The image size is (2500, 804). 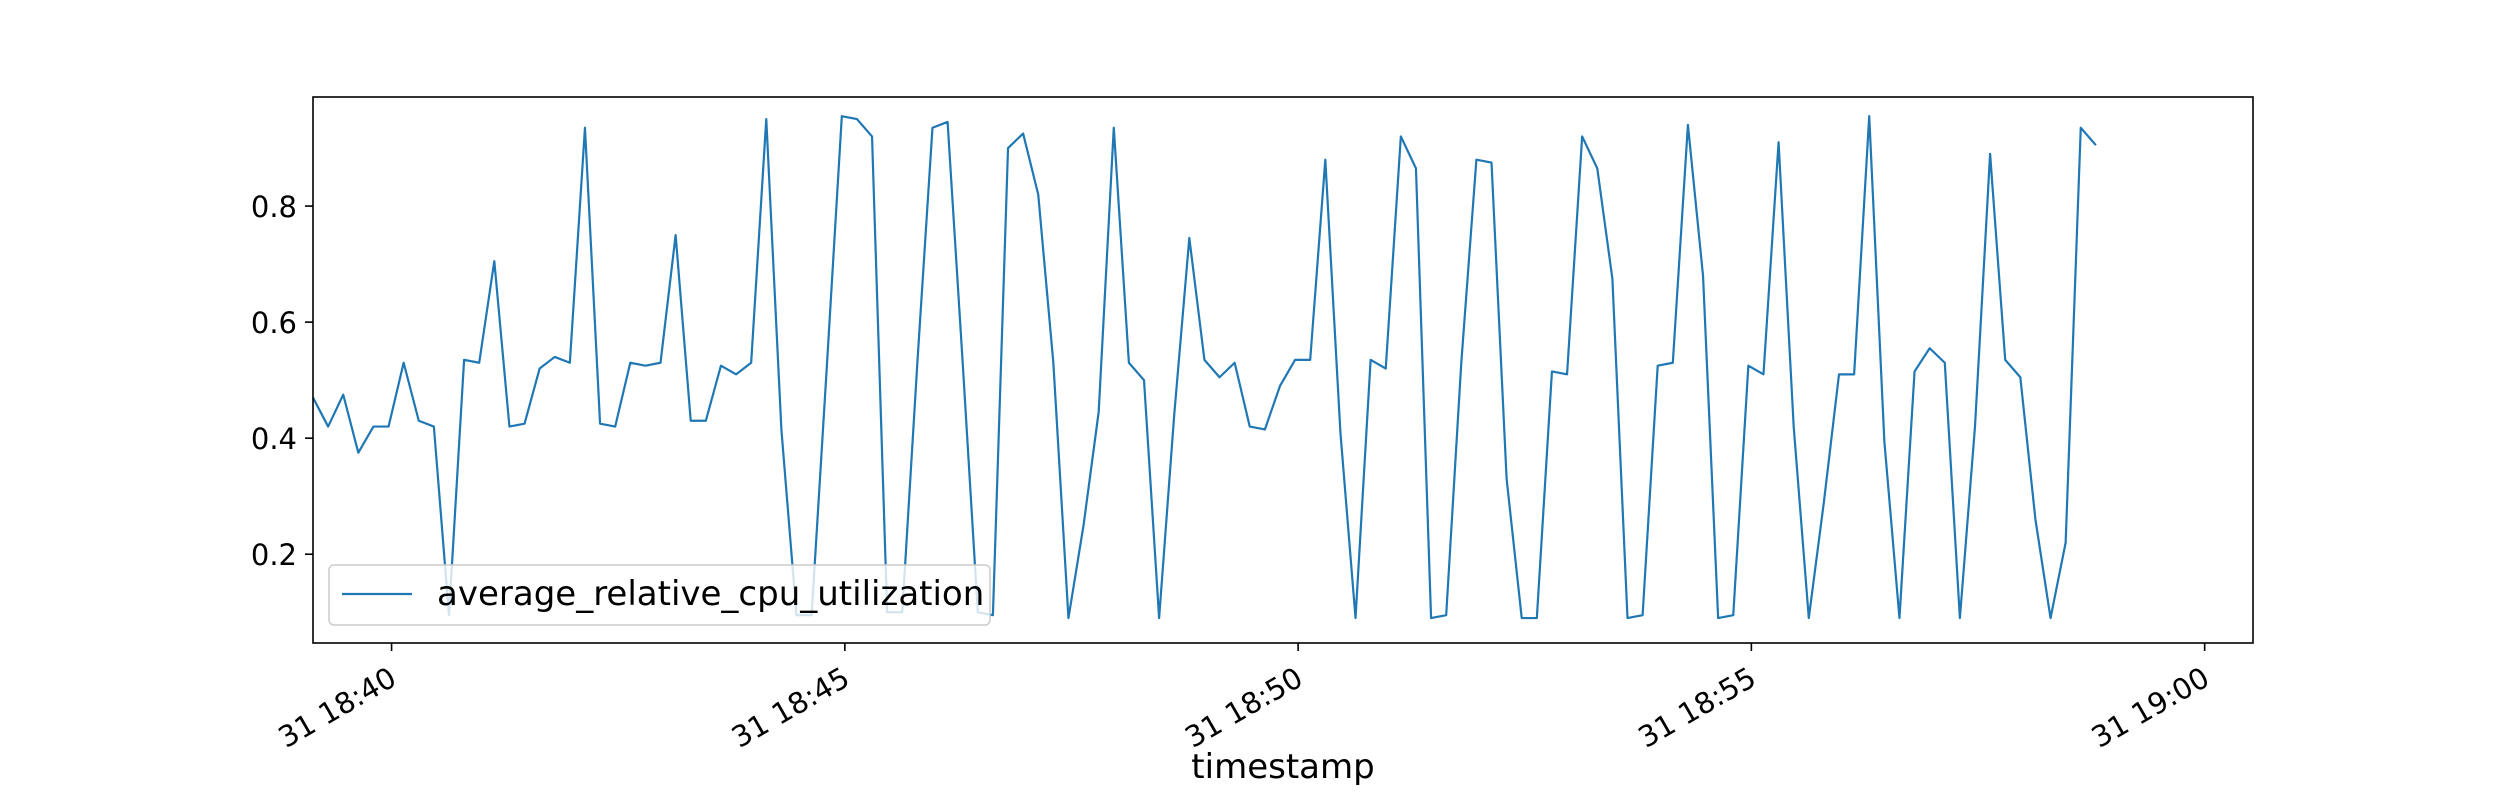 What do you see at coordinates (274, 323) in the screenshot?
I see `y-tick-label: 0.6` at bounding box center [274, 323].